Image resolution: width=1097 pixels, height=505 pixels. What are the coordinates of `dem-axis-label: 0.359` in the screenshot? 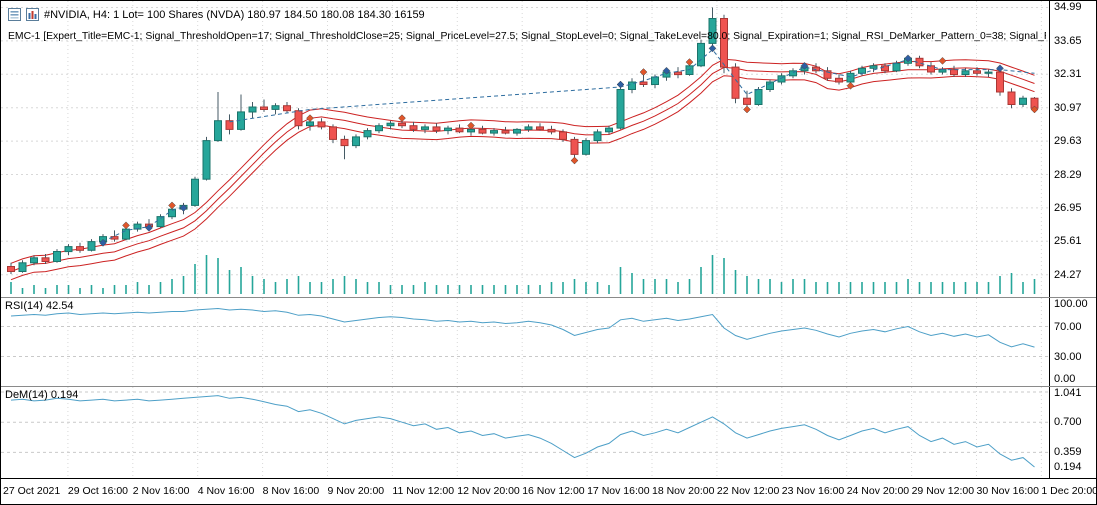 It's located at (1068, 452).